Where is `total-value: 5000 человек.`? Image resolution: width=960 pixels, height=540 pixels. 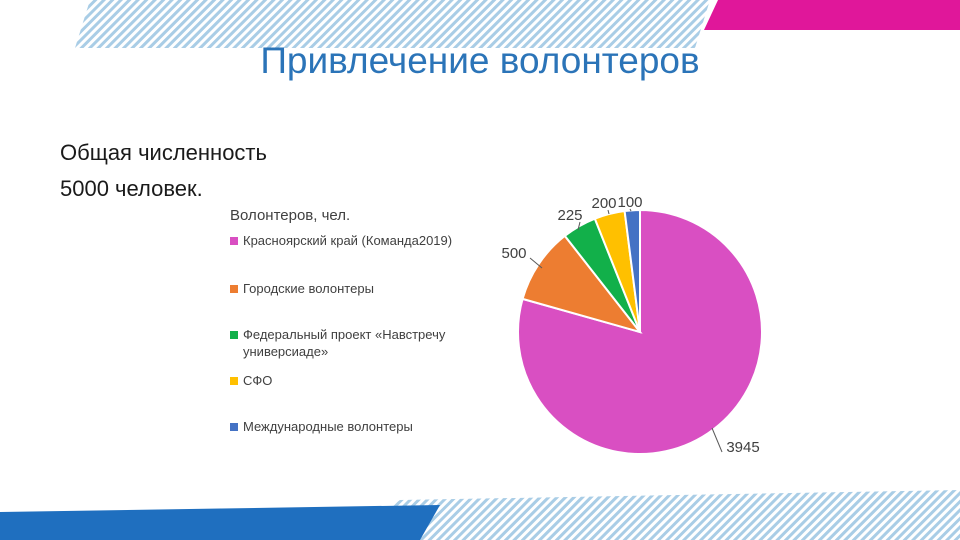
total-value: 5000 человек. is located at coordinates (131, 188).